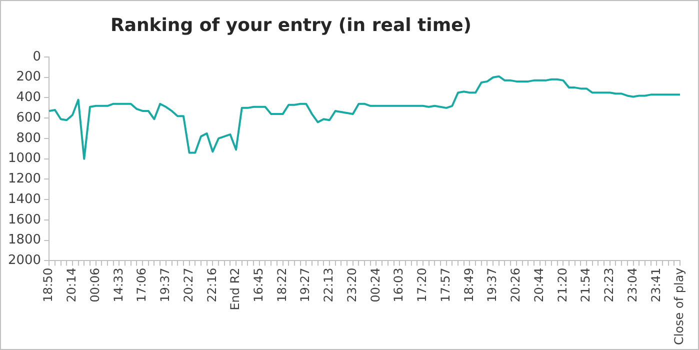  Describe the element at coordinates (48, 285) in the screenshot. I see `x-tick-label: 18:50` at that location.